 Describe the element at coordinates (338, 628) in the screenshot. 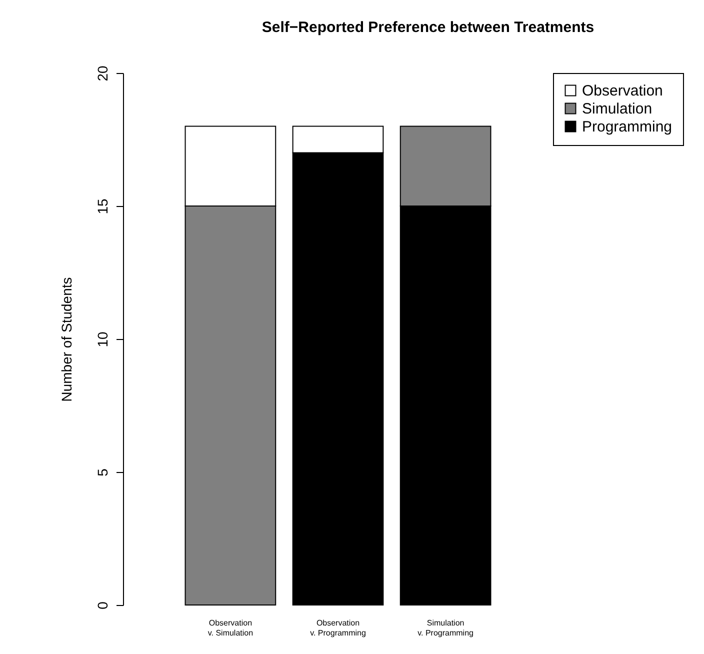

I see `x-tick-label: Observation v. Programming` at that location.